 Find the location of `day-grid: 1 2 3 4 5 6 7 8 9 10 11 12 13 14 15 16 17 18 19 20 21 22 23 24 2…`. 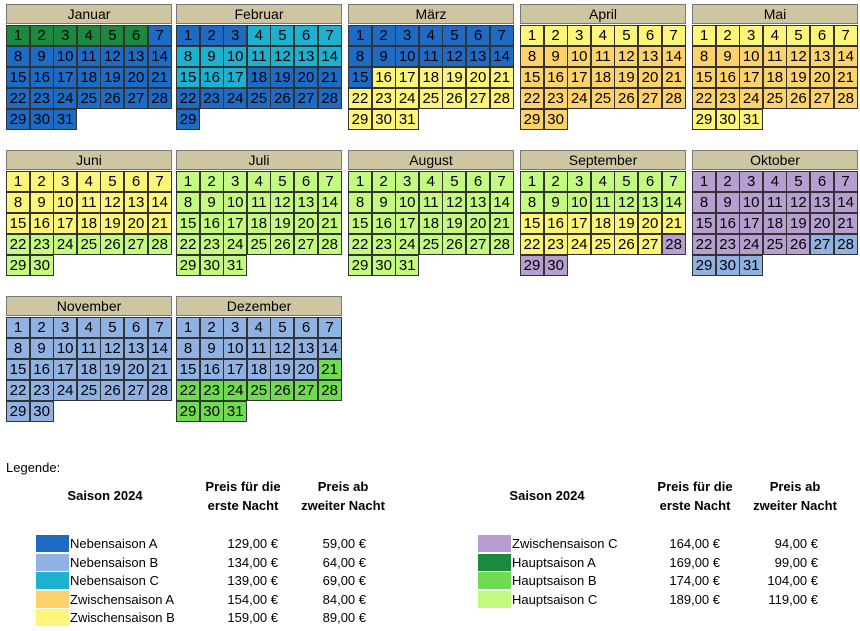

day-grid: 1 2 3 4 5 6 7 8 9 10 11 12 13 14 15 16 17 18 19 20 21 22 23 24 2… is located at coordinates (775, 77).